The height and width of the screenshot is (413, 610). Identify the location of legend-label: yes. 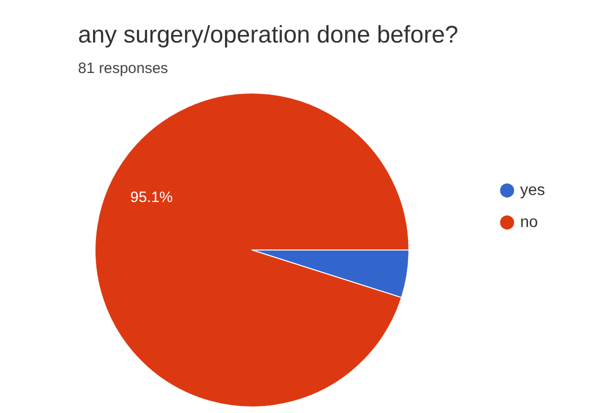
(533, 190).